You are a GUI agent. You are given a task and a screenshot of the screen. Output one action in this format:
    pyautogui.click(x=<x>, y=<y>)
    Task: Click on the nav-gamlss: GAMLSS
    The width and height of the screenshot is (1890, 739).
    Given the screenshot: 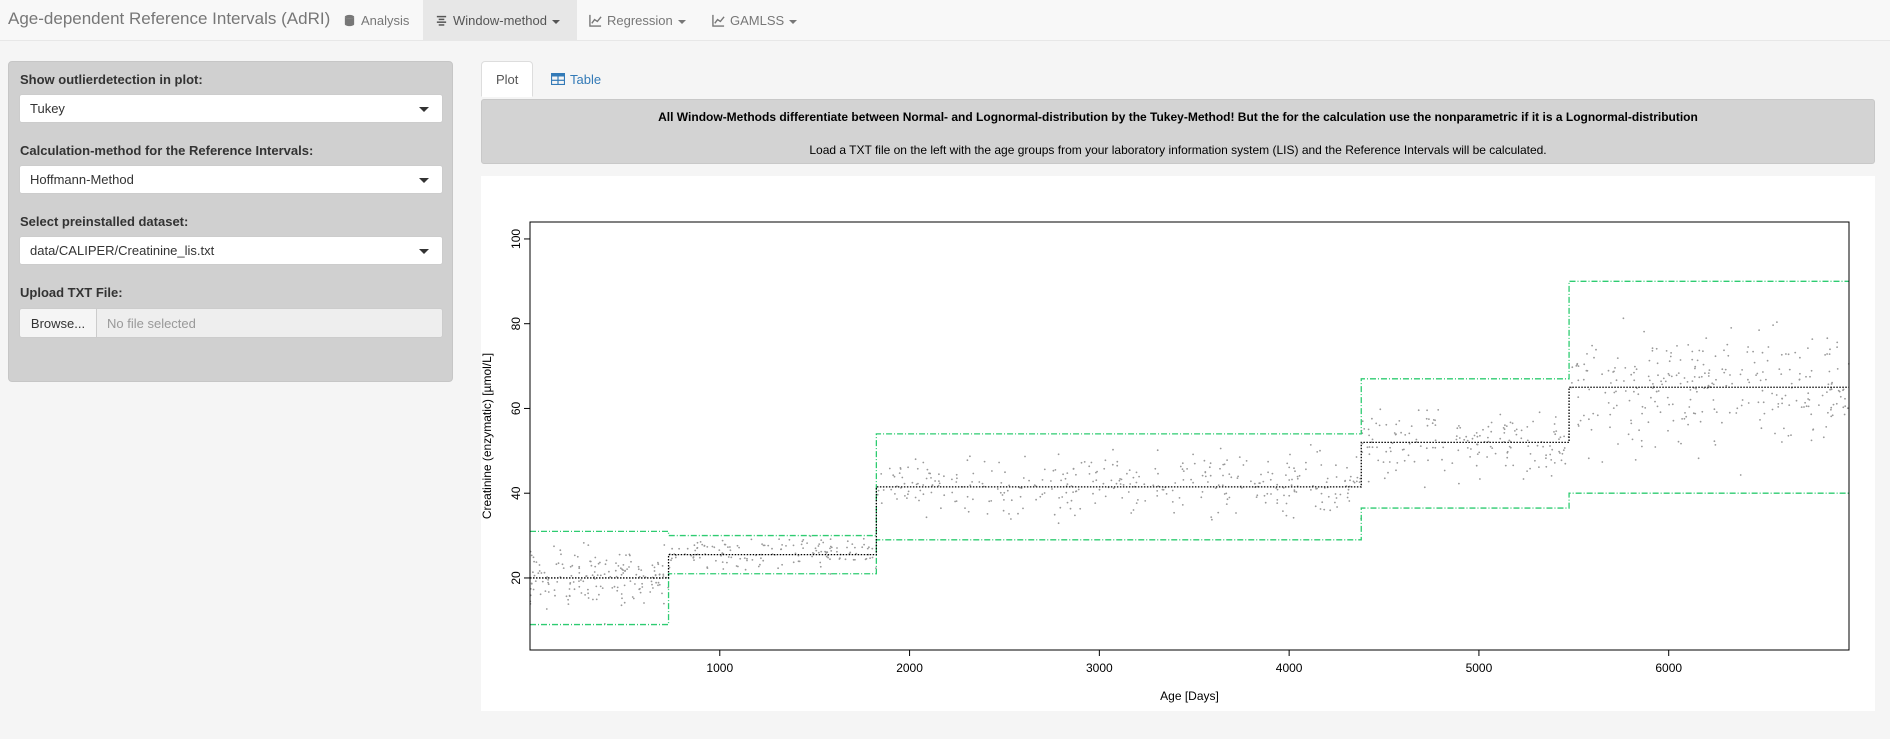 What is the action you would take?
    pyautogui.click(x=754, y=20)
    